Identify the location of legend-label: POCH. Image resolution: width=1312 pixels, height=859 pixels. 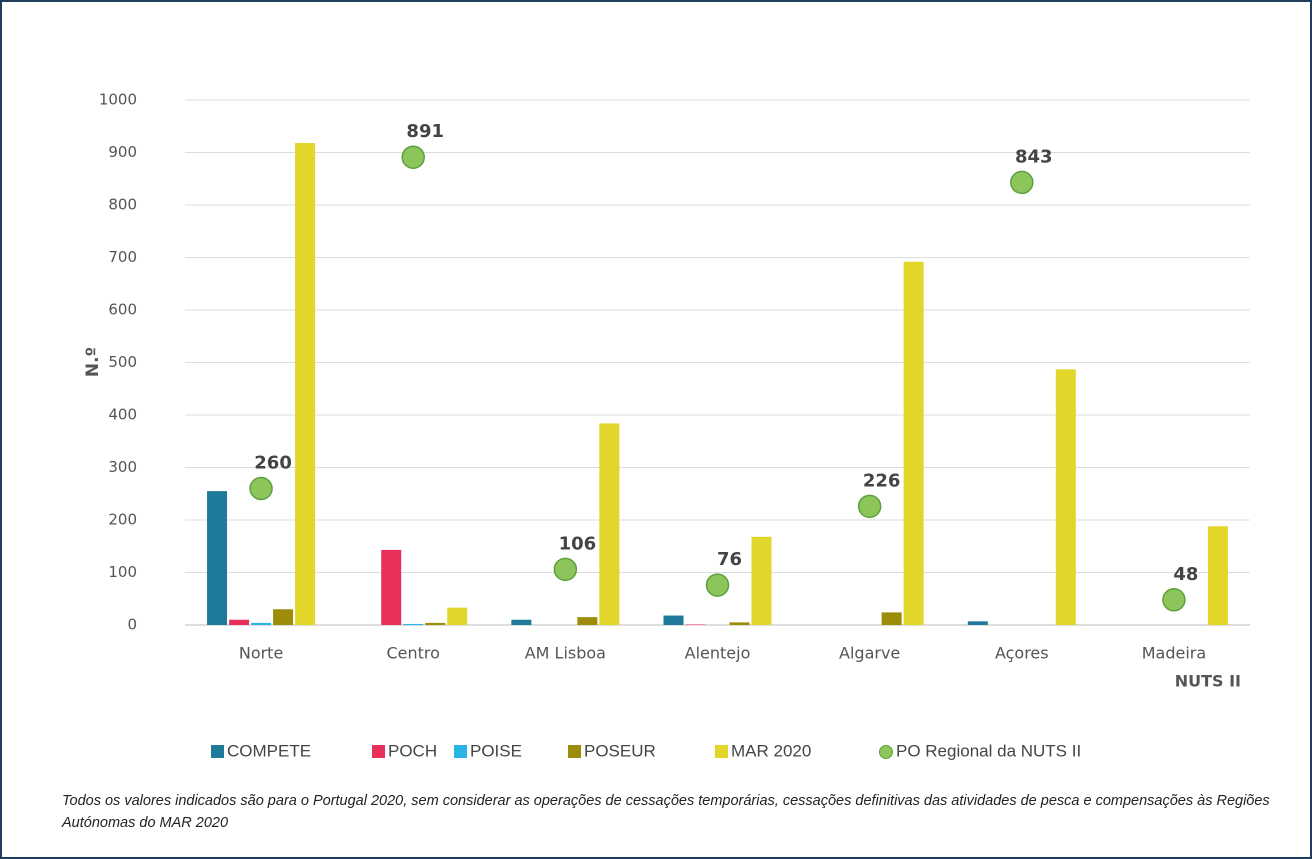
(412, 750).